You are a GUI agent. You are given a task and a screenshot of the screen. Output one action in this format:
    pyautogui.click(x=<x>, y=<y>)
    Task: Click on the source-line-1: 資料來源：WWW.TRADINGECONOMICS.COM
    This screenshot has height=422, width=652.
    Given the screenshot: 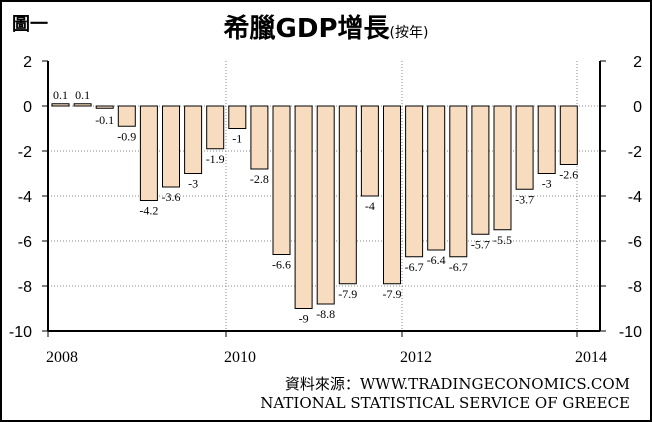 What is the action you would take?
    pyautogui.click(x=457, y=384)
    